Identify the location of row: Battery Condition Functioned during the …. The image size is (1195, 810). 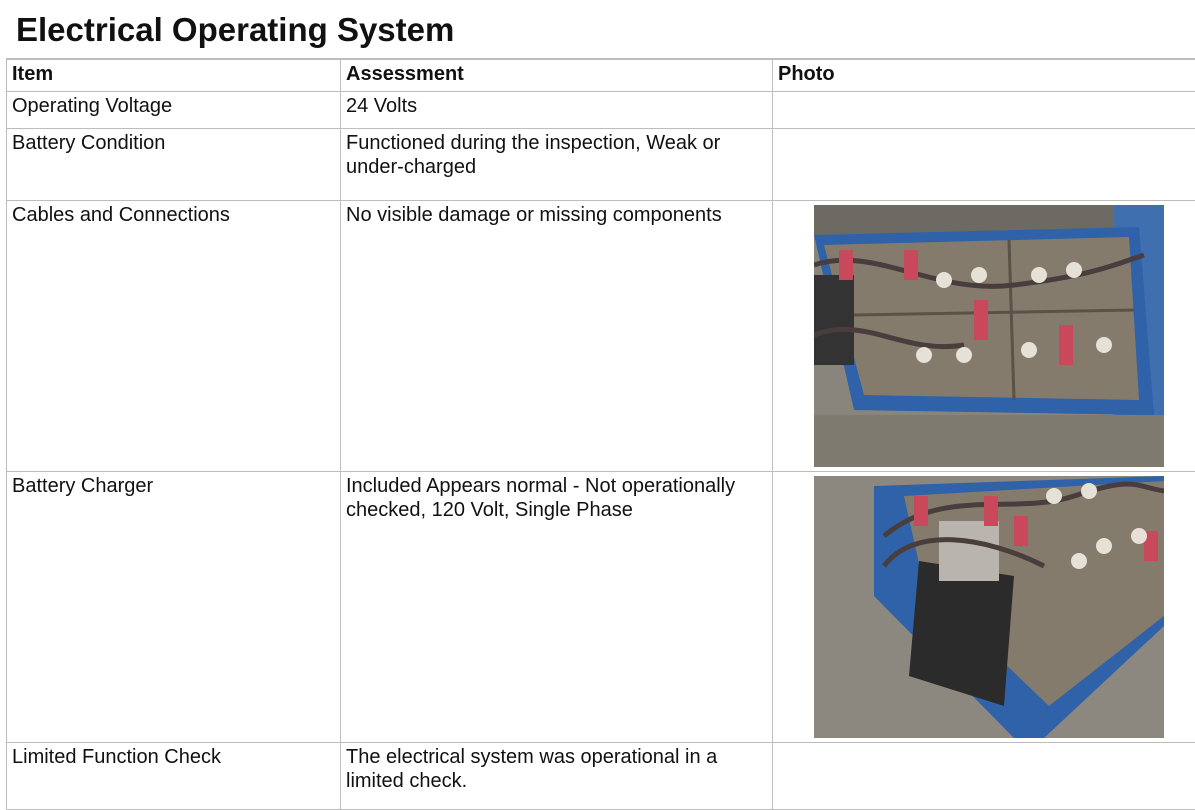
(601, 165).